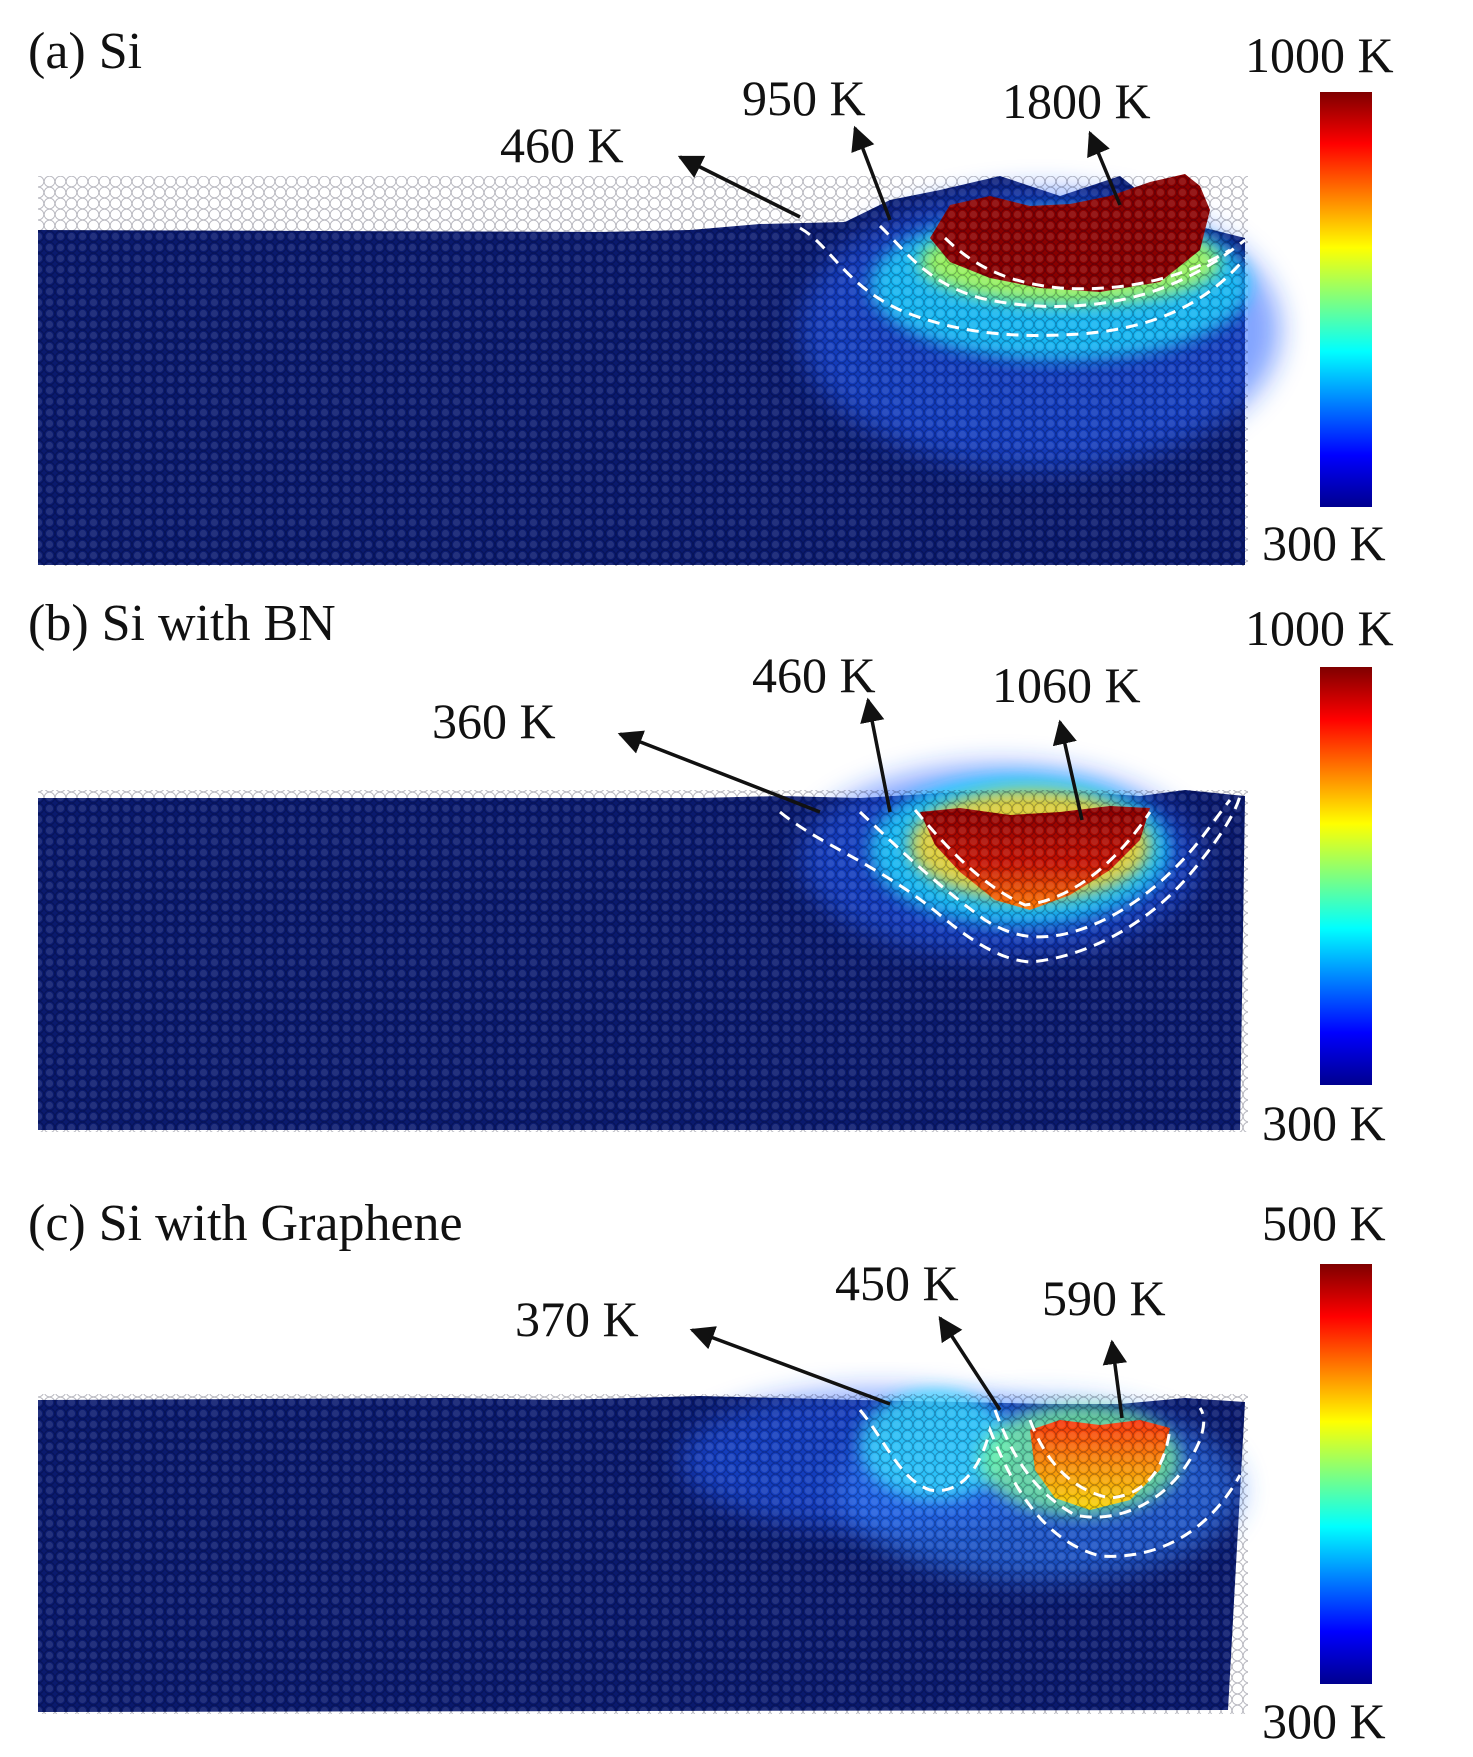  I want to click on panel-a-title: (a) Si, so click(85, 51).